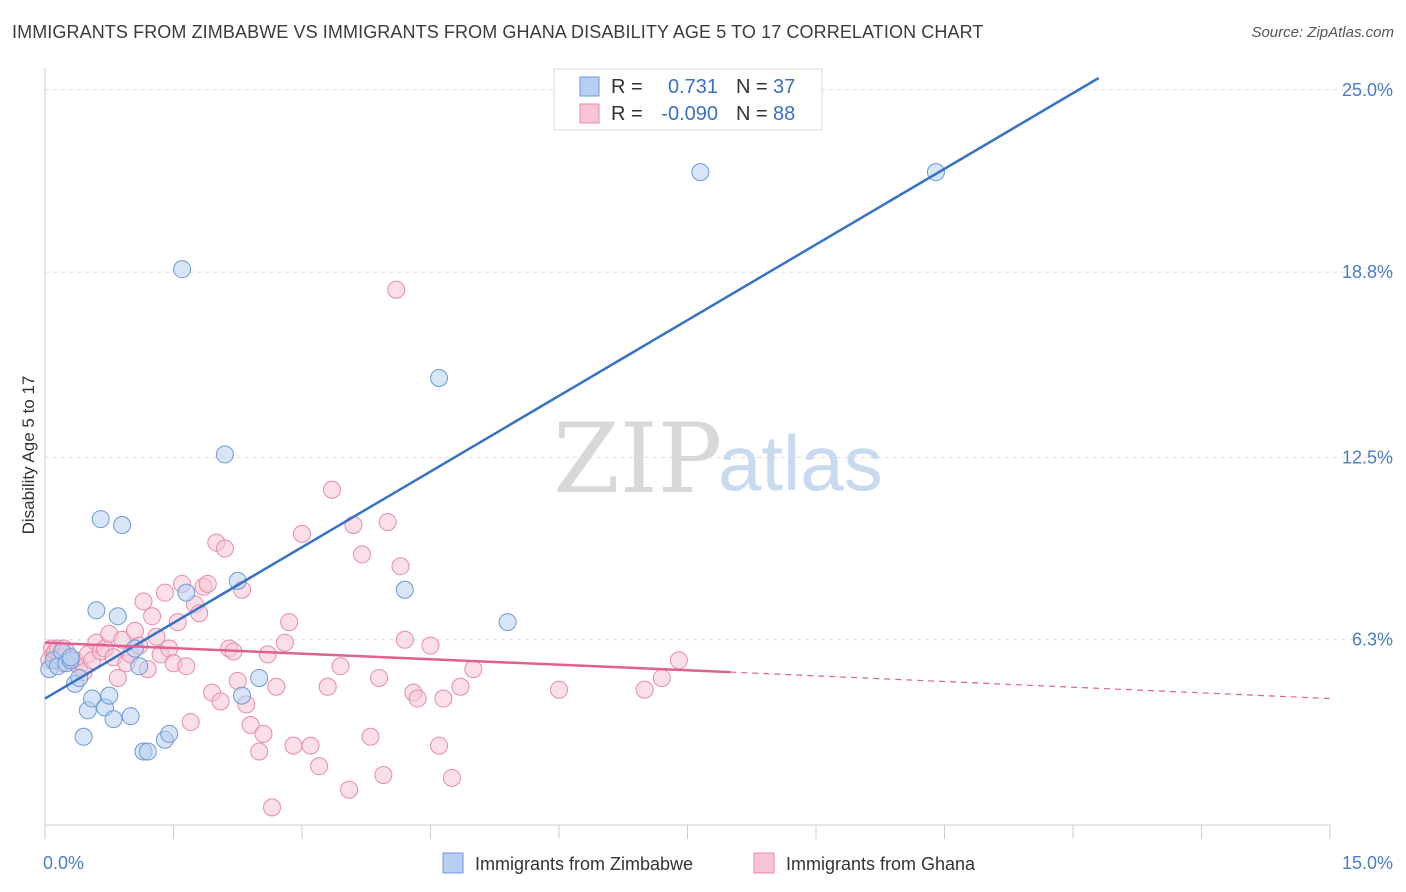 This screenshot has height=892, width=1406. Describe the element at coordinates (784, 114) in the screenshot. I see `legend-n-value-ghana: 88` at that location.